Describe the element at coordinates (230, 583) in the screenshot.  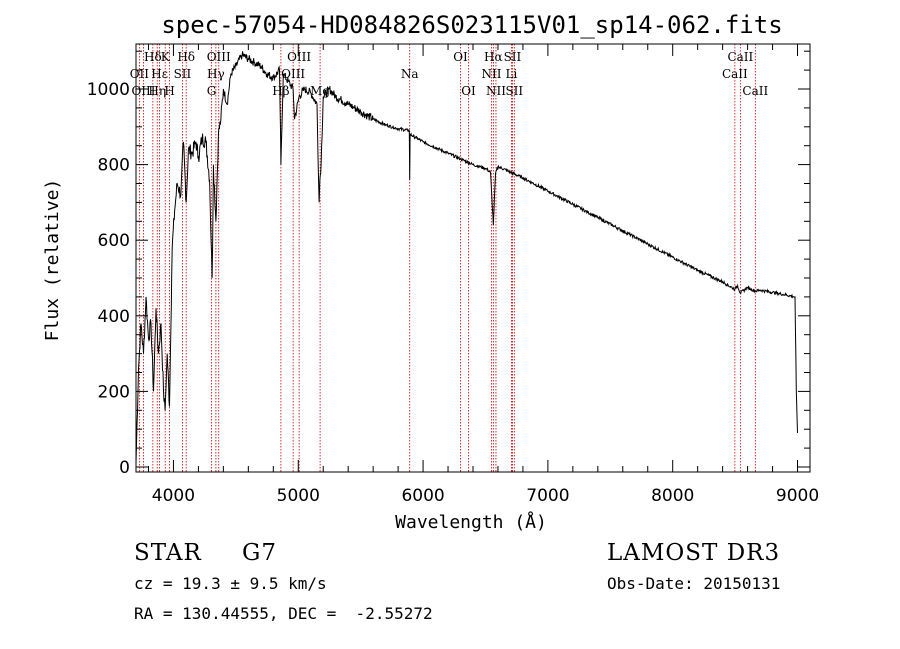
I see `redshift-readout: cz = 19.3 ± 9.5 km/s` at that location.